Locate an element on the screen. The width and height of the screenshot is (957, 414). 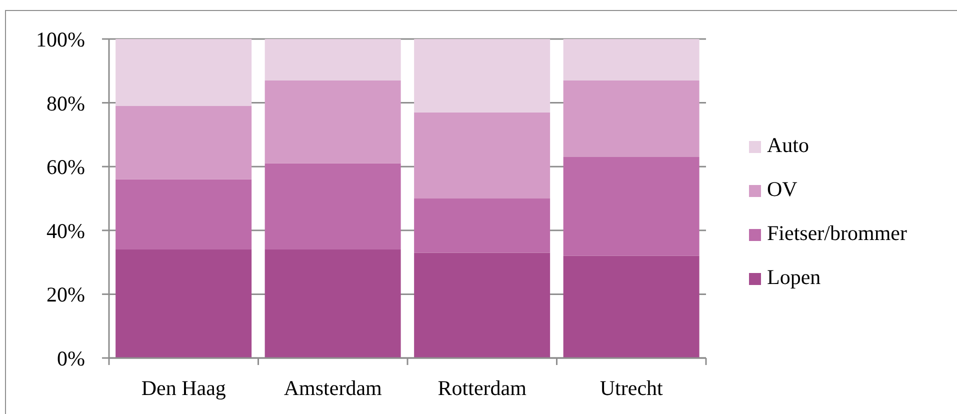
y-tick-label: 80% is located at coordinates (65, 103).